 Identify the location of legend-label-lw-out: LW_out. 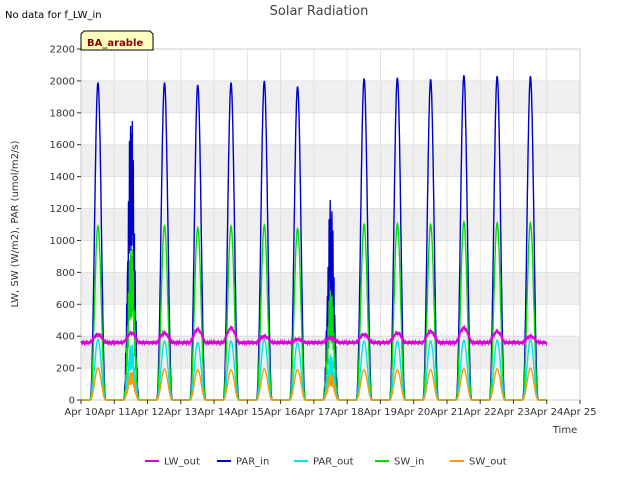
(182, 462).